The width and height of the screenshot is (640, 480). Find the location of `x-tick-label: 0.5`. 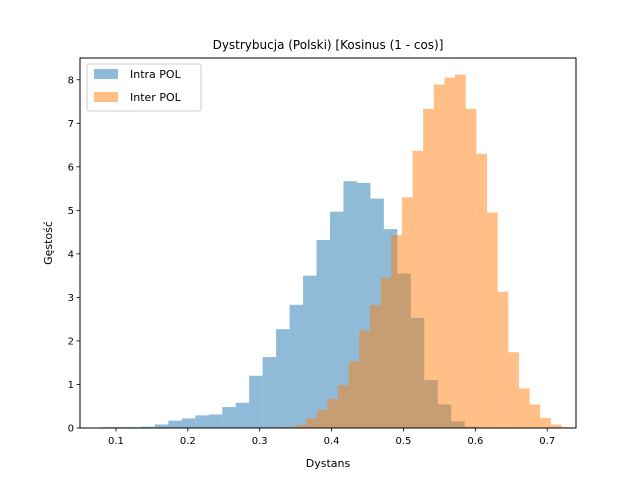

x-tick-label: 0.5 is located at coordinates (404, 441).